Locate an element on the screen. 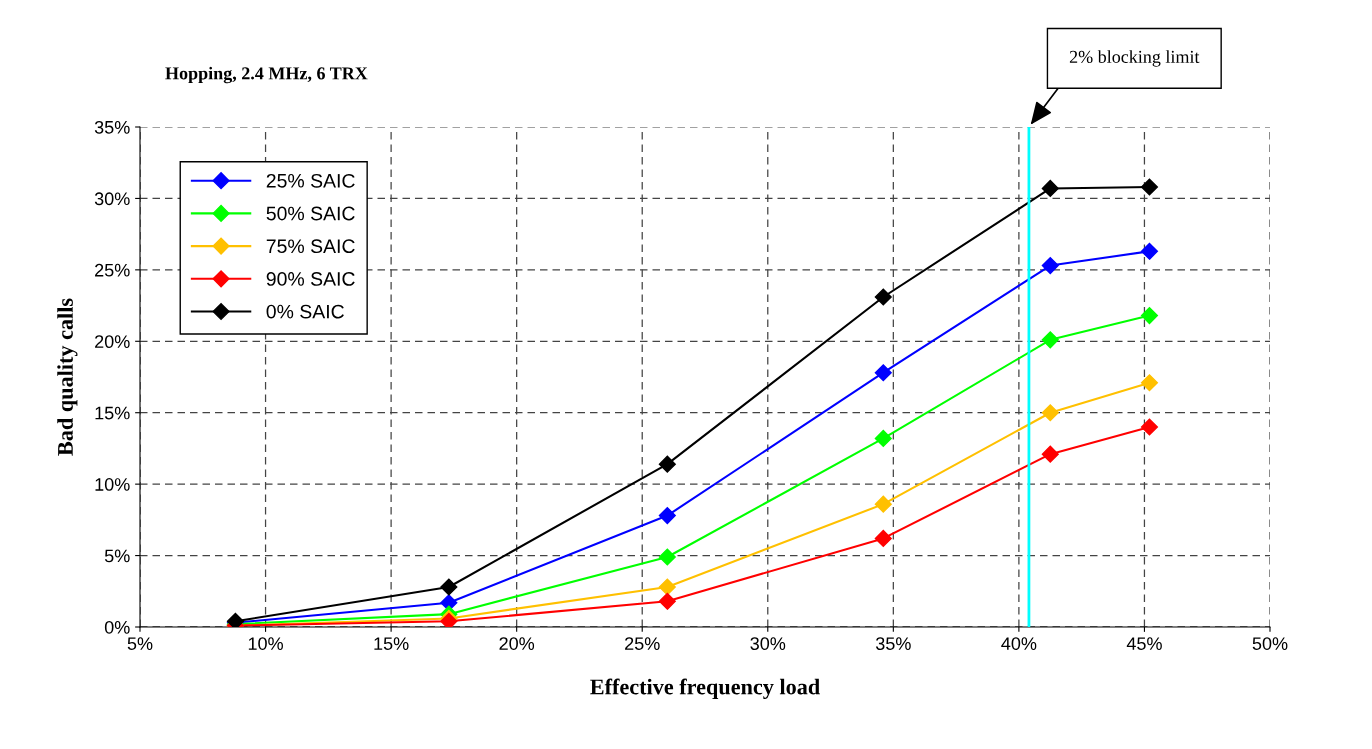  x-tick-label: 20% is located at coordinates (517, 643).